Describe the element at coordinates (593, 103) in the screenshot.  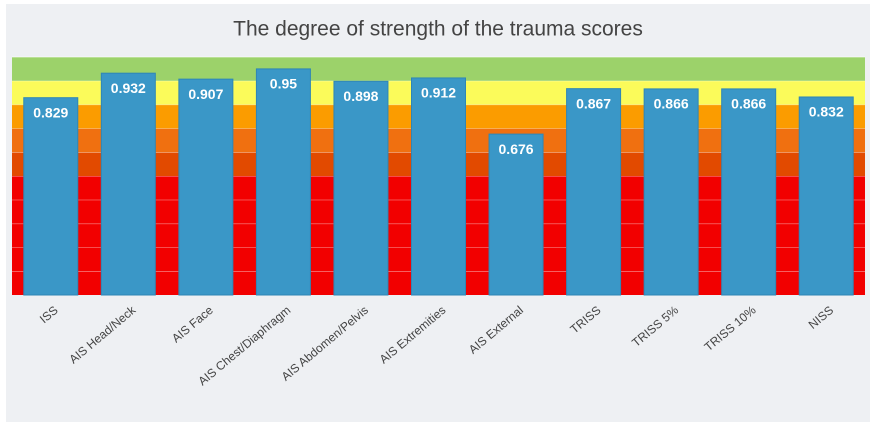
I see `data-label: 0.867` at that location.